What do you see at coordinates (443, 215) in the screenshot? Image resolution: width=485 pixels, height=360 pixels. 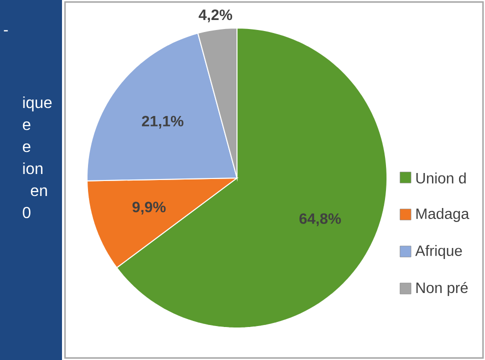 I see `legend-label: Madaga` at bounding box center [443, 215].